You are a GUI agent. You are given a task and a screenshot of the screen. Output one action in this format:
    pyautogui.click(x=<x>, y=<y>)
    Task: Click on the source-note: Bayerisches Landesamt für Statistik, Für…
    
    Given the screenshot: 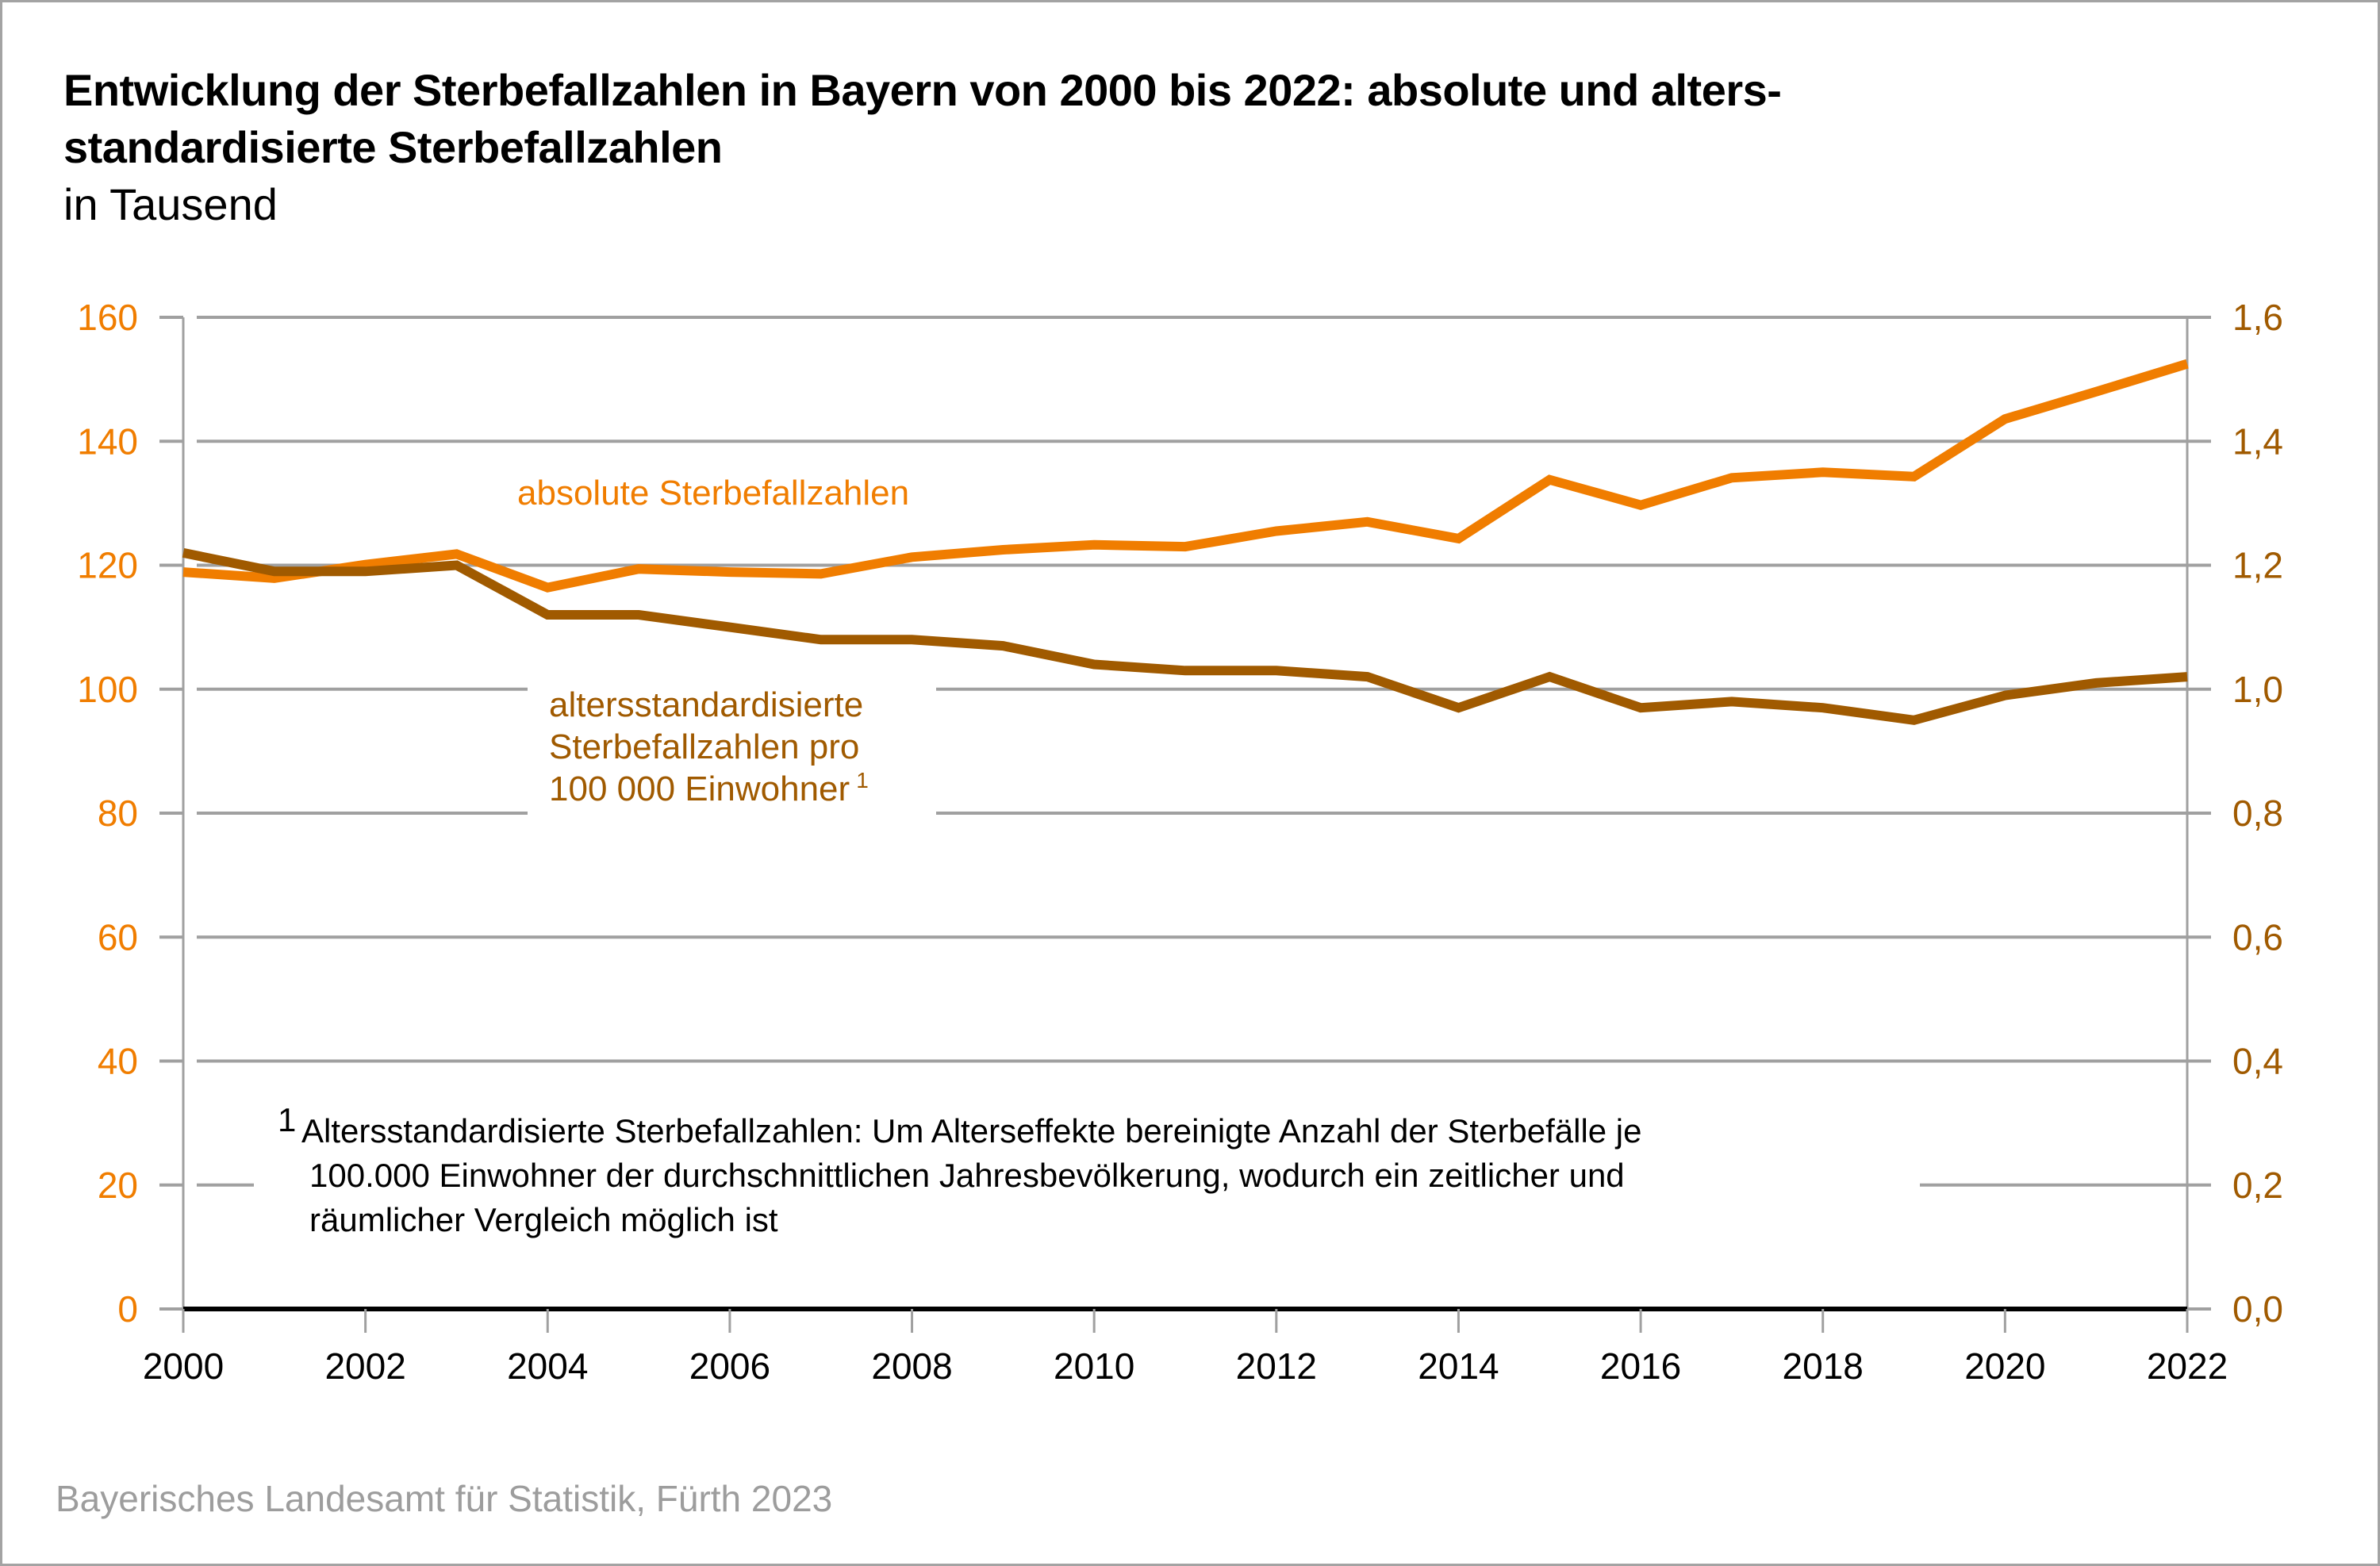 What is the action you would take?
    pyautogui.click(x=444, y=1498)
    